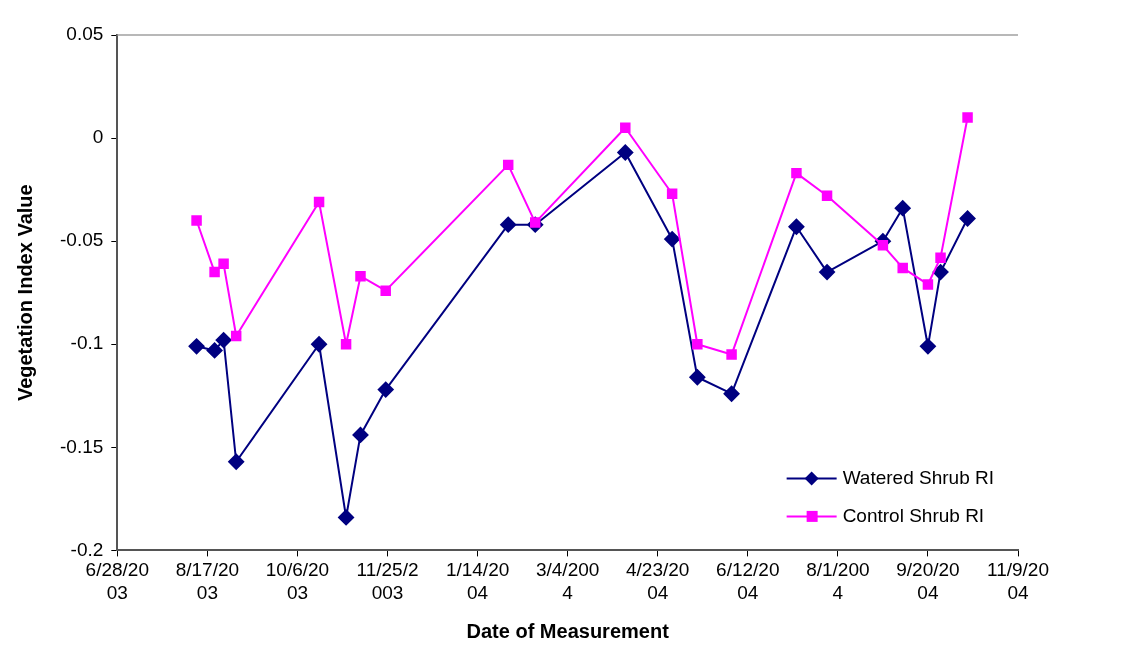 The height and width of the screenshot is (658, 1138). What do you see at coordinates (98, 137) in the screenshot?
I see `y-tick-label: 0` at bounding box center [98, 137].